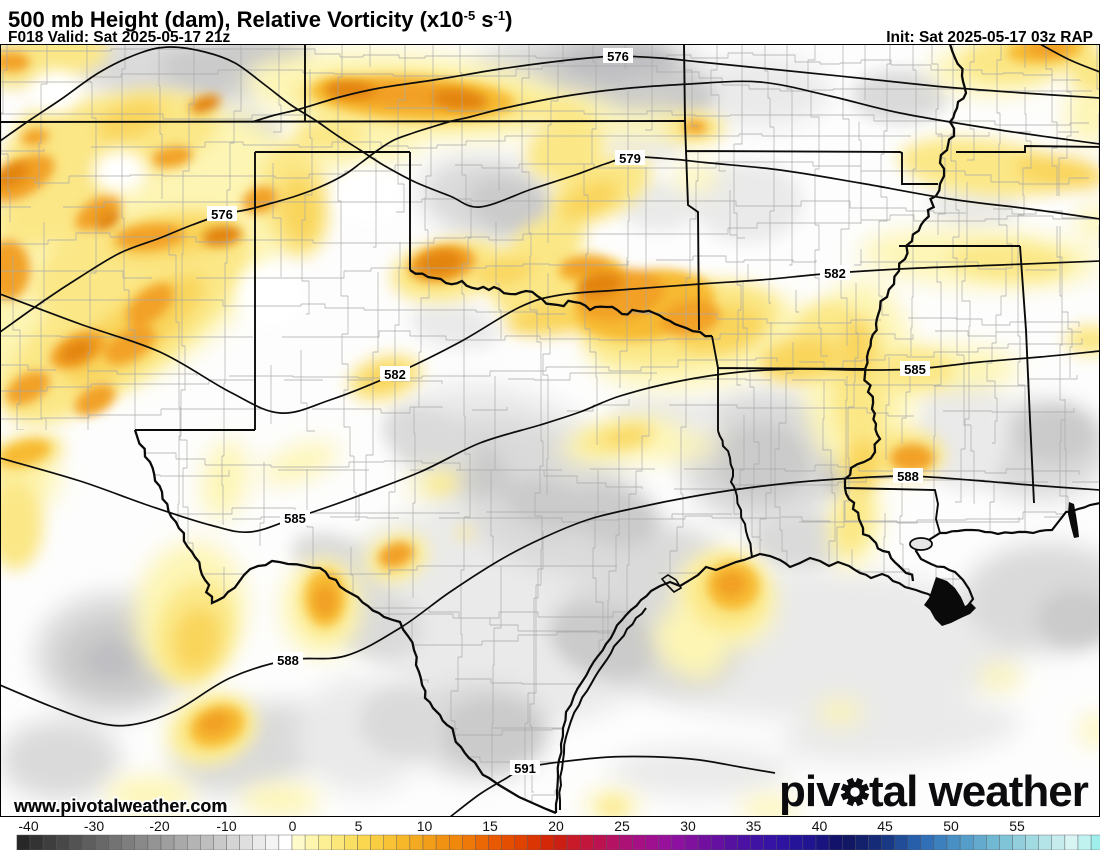 The height and width of the screenshot is (850, 1100). Describe the element at coordinates (28, 826) in the screenshot. I see `svg-text: -40` at that location.